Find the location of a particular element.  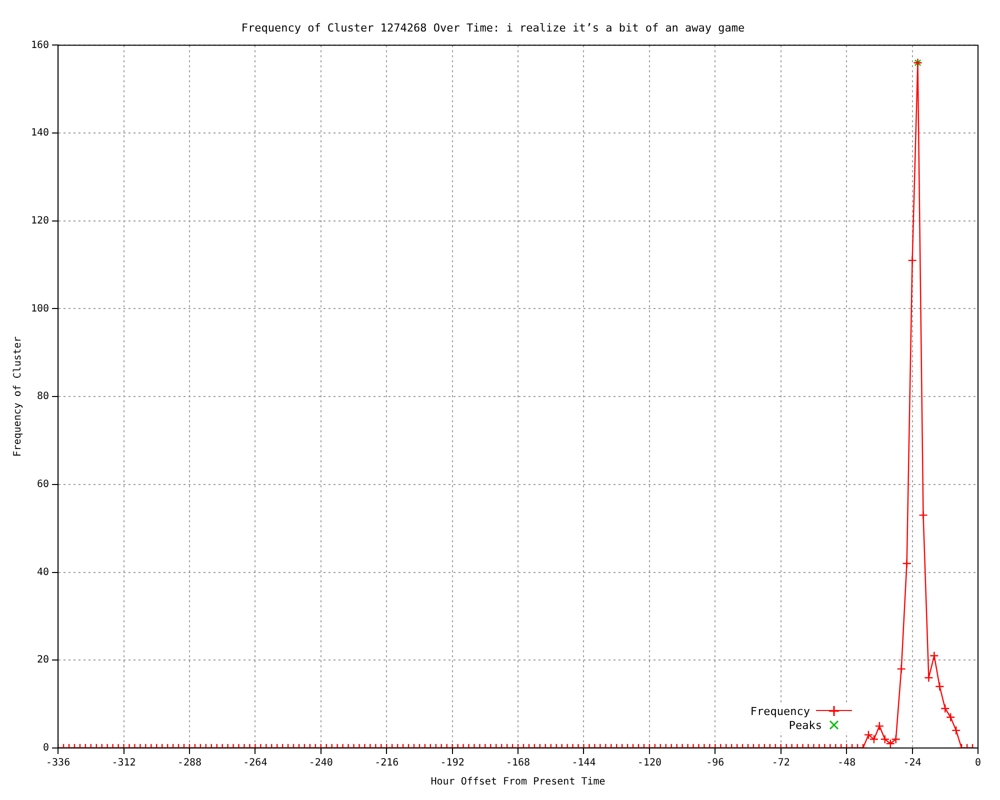

y-tick-label: 80 is located at coordinates (43, 396).